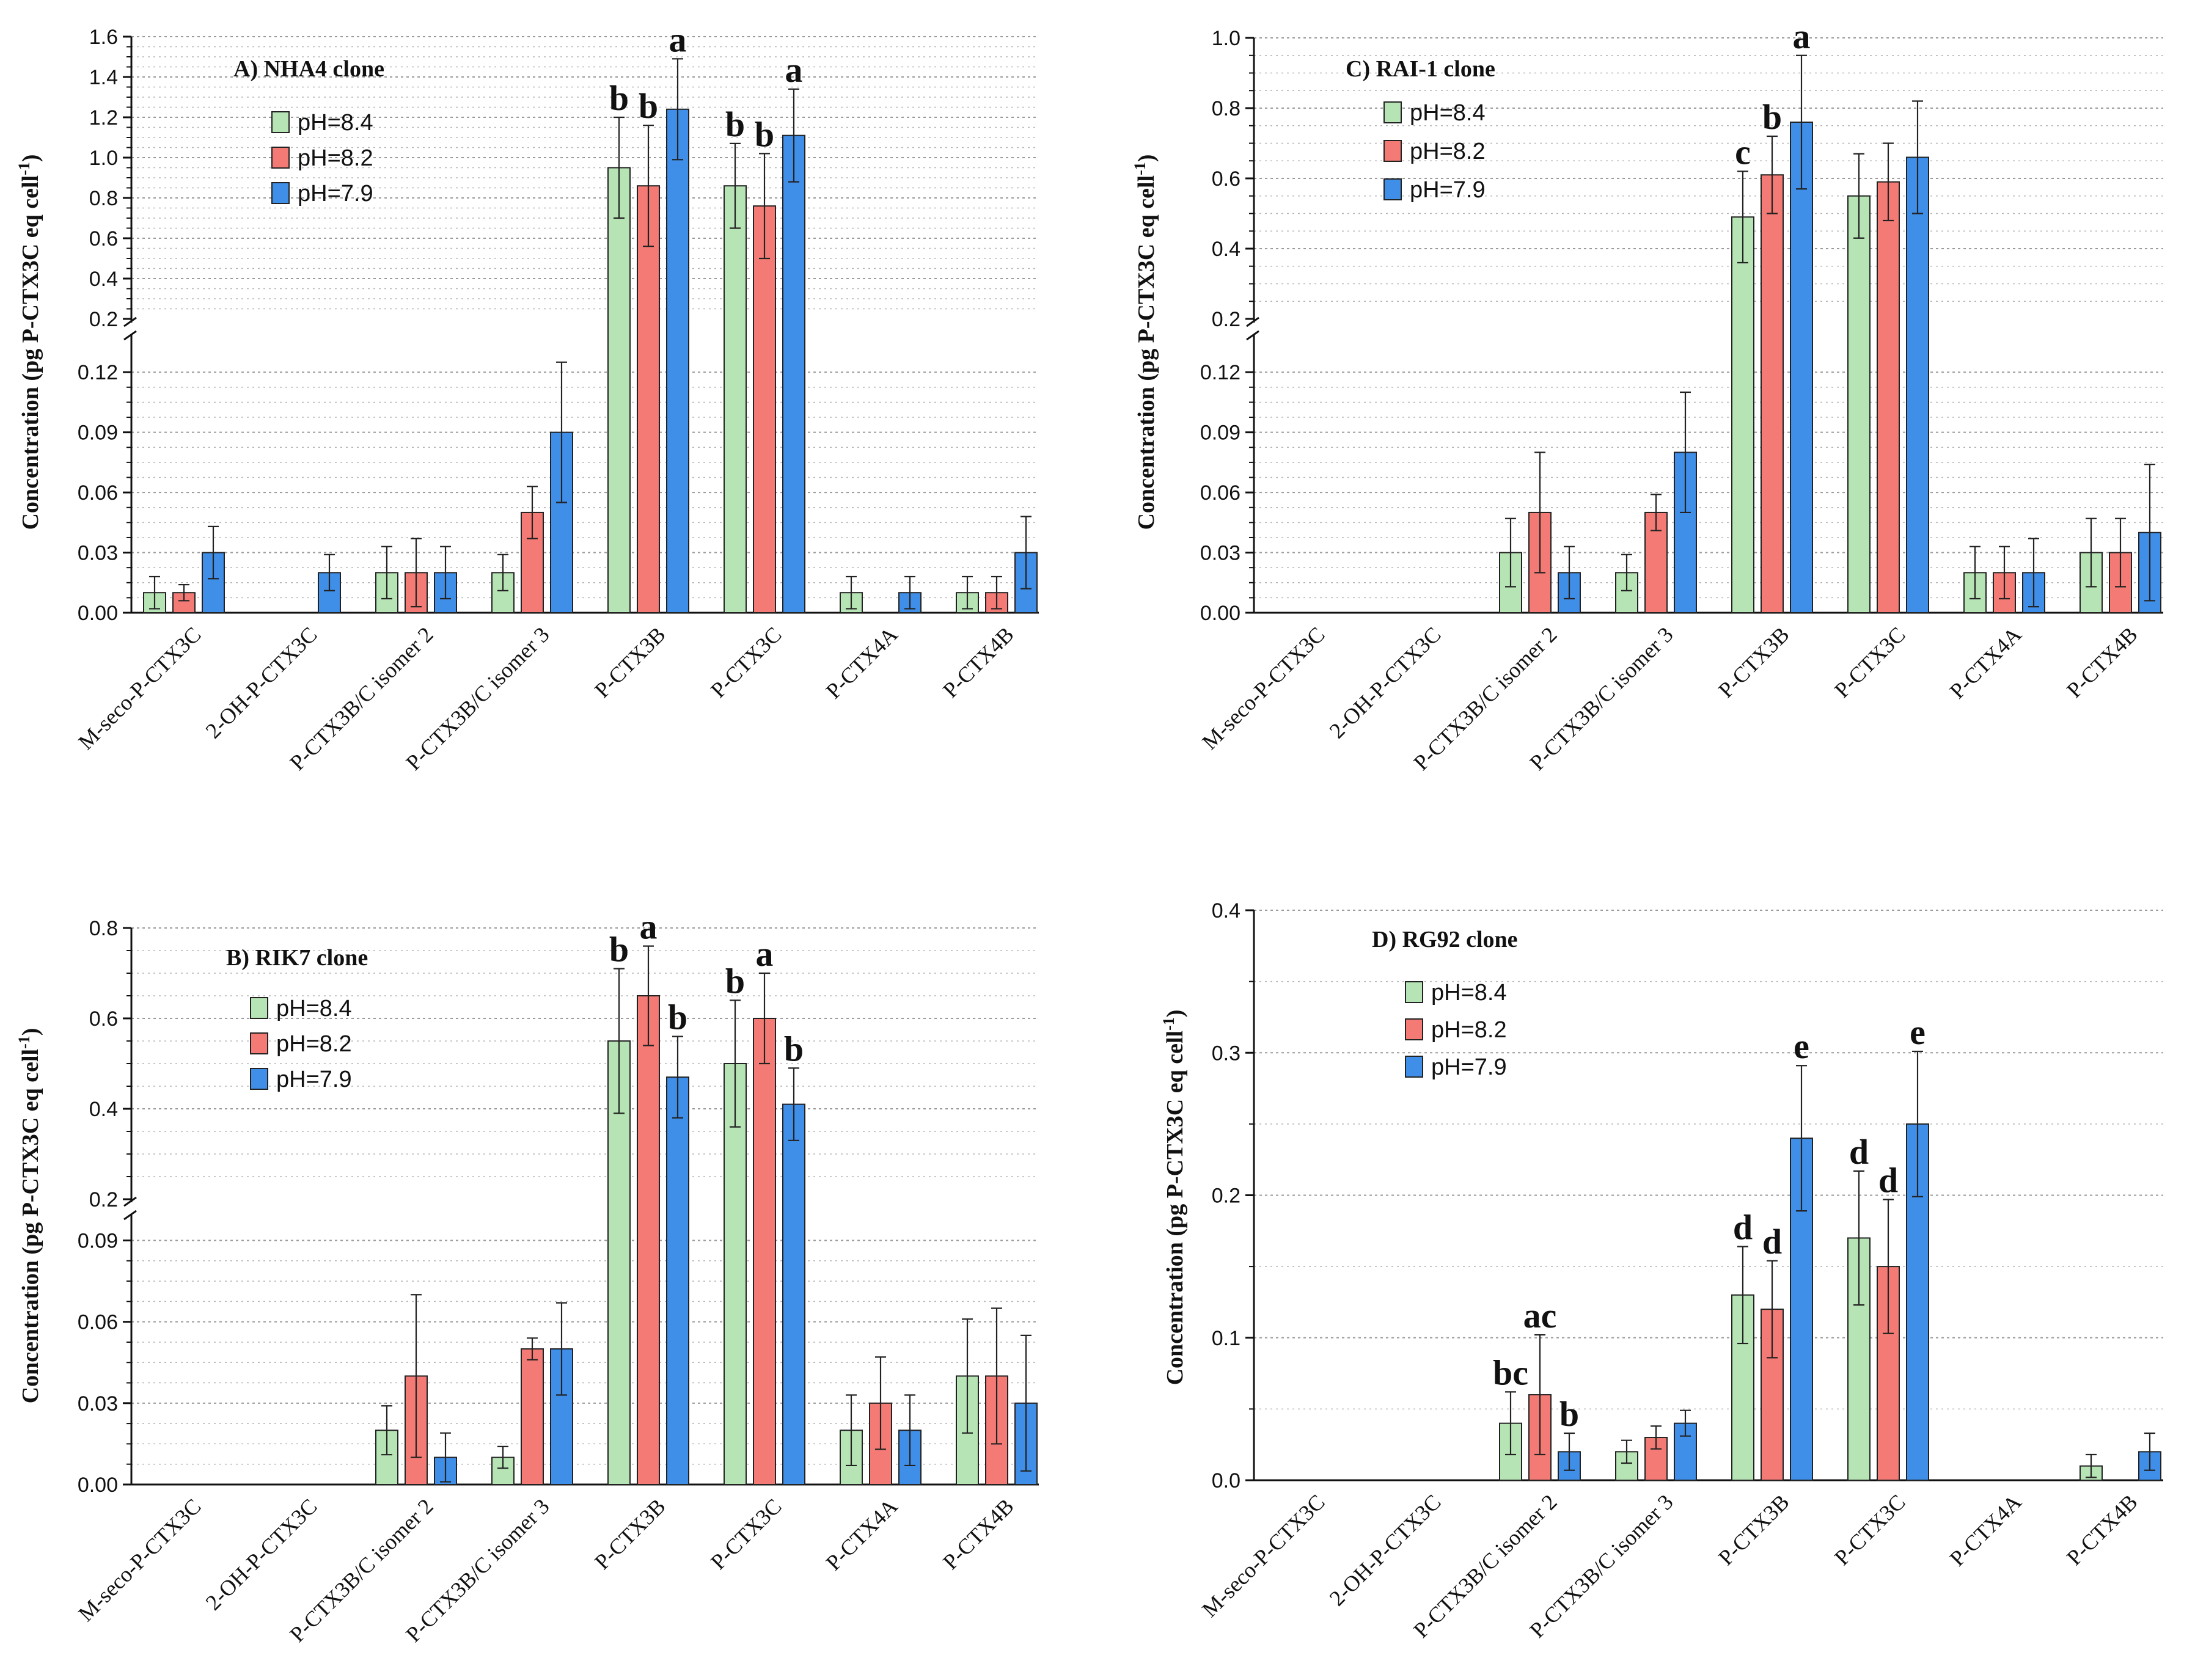  I want to click on chart-title: D) RG92 clone, so click(1445, 940).